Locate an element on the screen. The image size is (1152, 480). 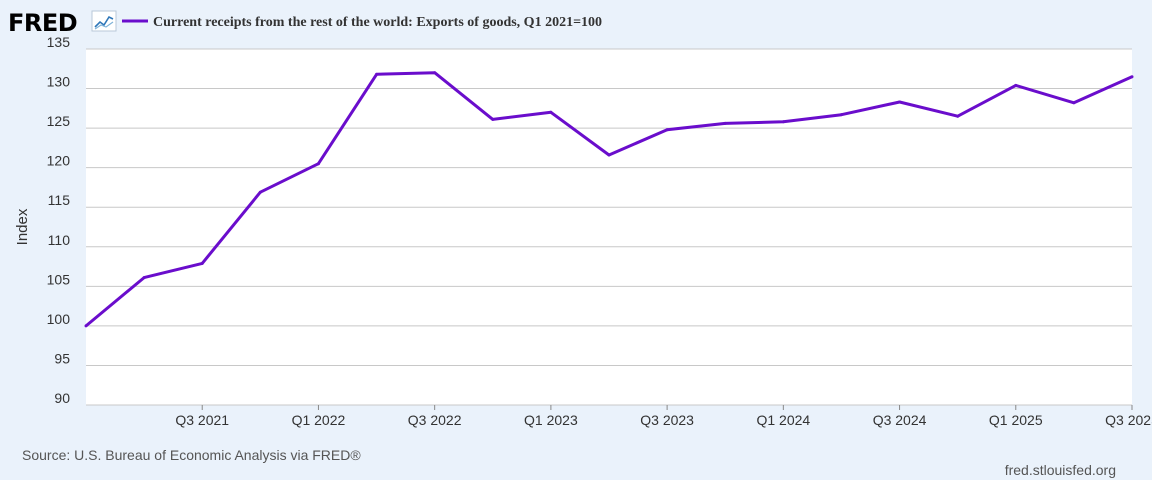
fred-logo: FRED is located at coordinates (62, 23).